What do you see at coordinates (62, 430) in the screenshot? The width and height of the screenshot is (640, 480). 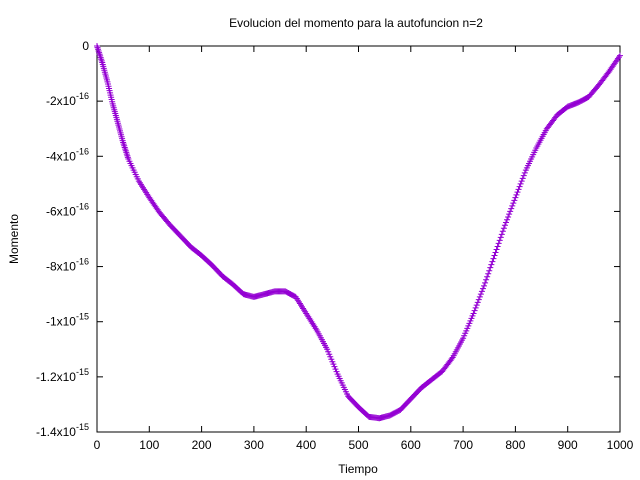 I see `y-tick-label: -1.4x10⁻¹⁵` at bounding box center [62, 430].